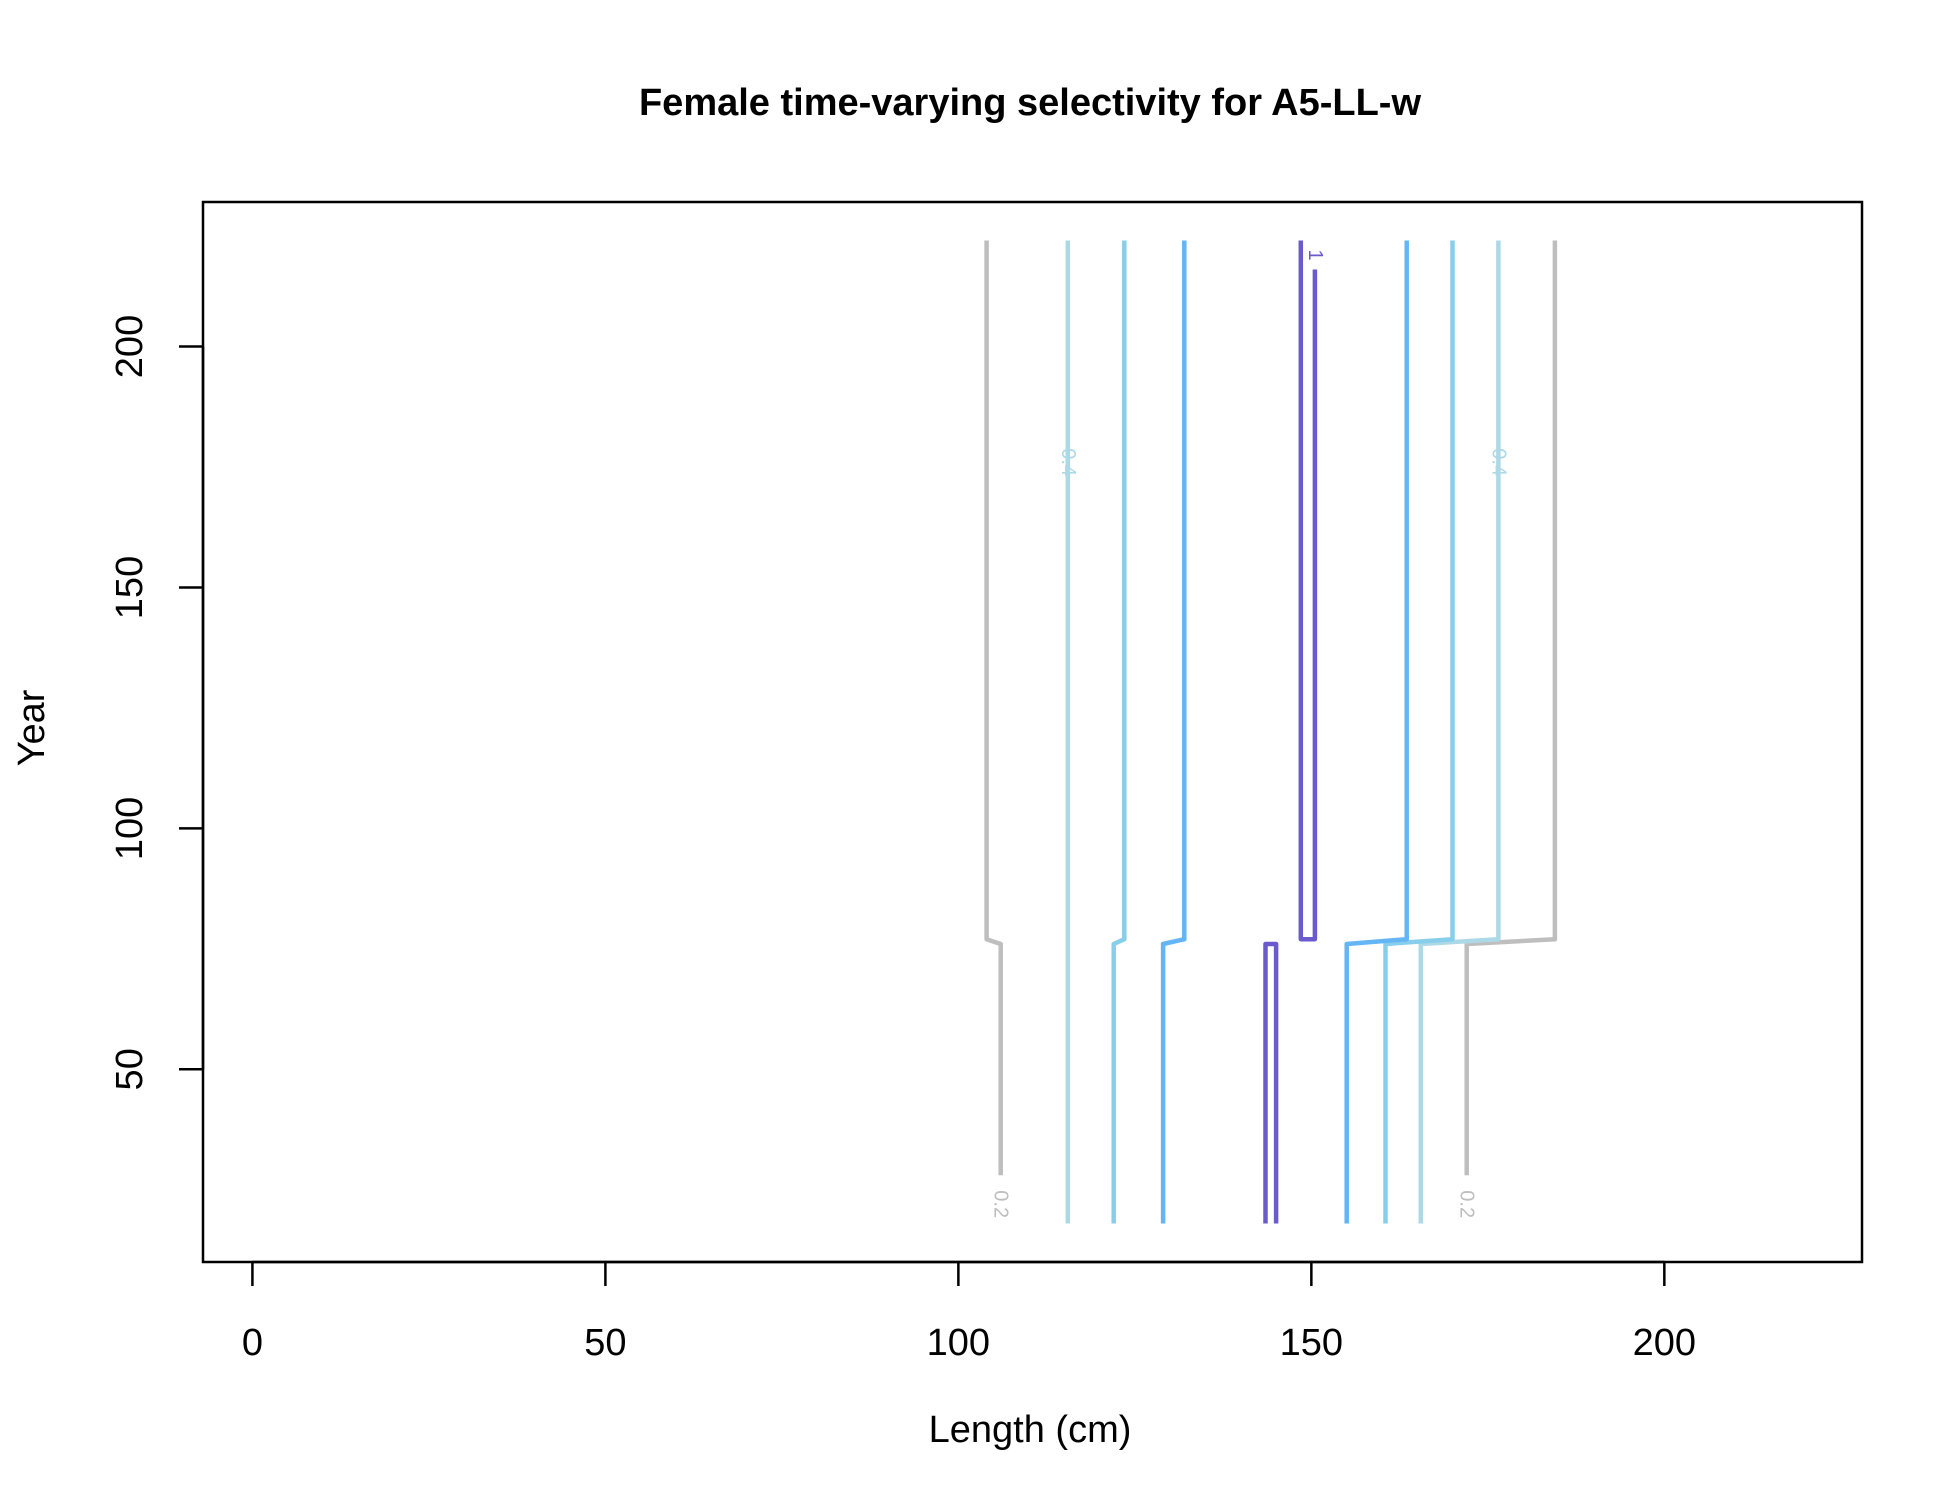 This screenshot has width=1950, height=1500. What do you see at coordinates (157, 702) in the screenshot?
I see `y-axis: 50 100 150 200` at bounding box center [157, 702].